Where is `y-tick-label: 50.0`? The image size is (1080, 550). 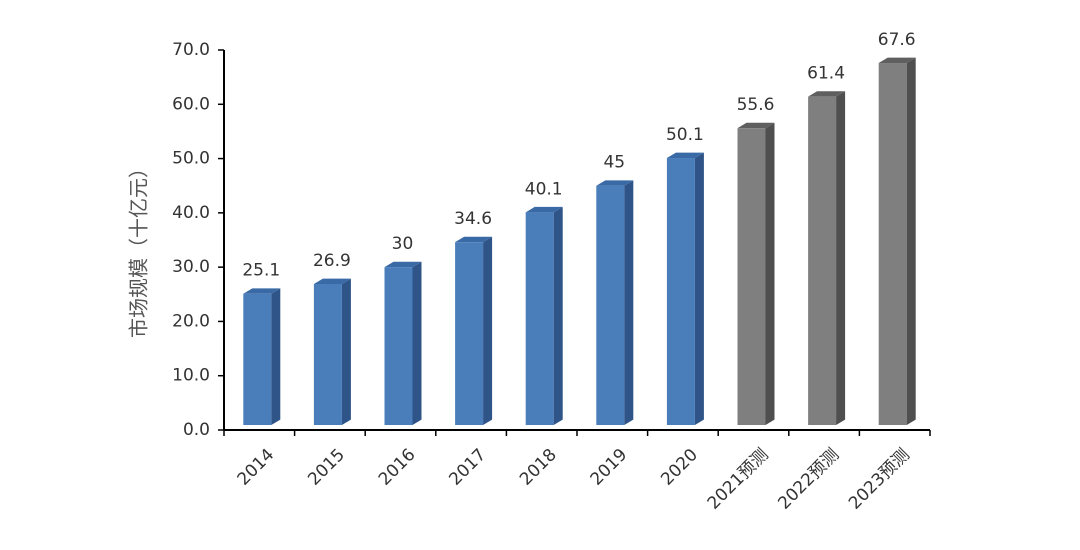 y-tick-label: 50.0 is located at coordinates (191, 159).